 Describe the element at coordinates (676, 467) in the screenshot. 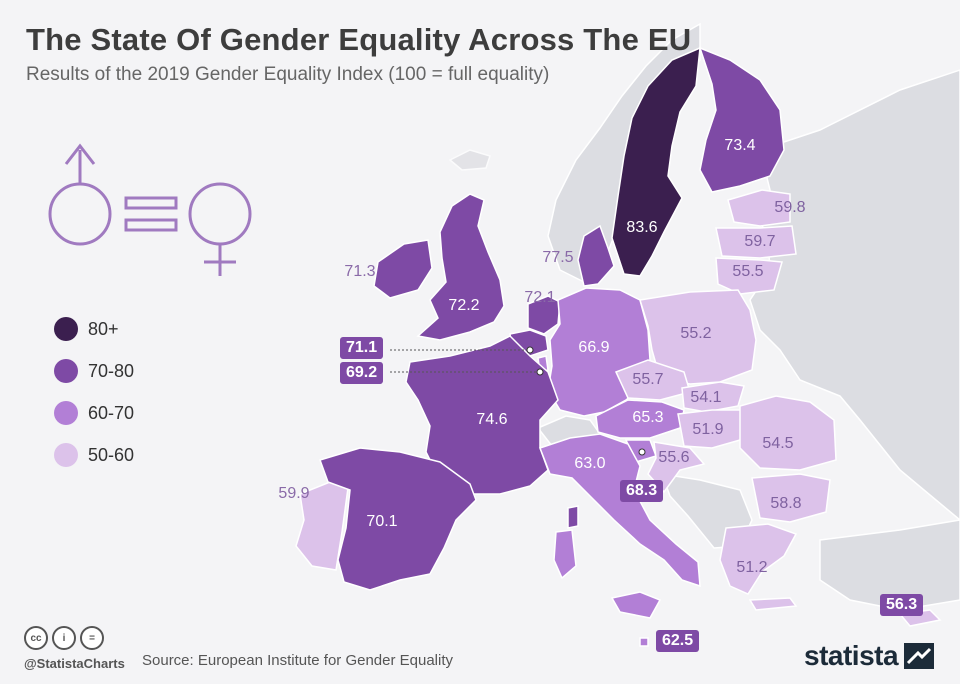

I see `croatia-shape` at that location.